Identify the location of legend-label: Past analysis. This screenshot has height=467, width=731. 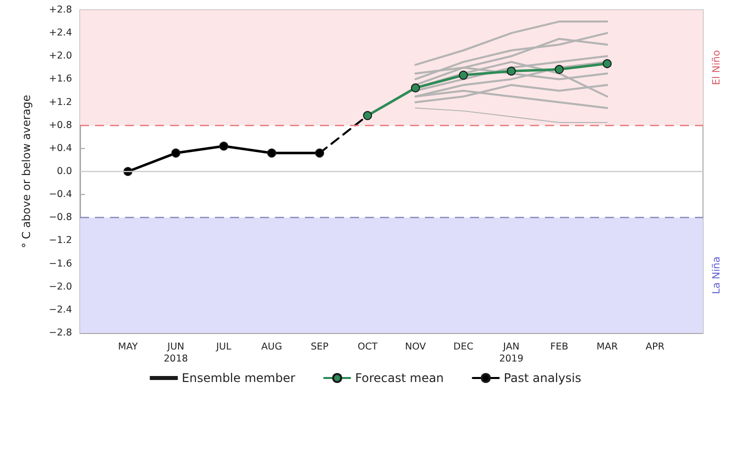
(543, 378).